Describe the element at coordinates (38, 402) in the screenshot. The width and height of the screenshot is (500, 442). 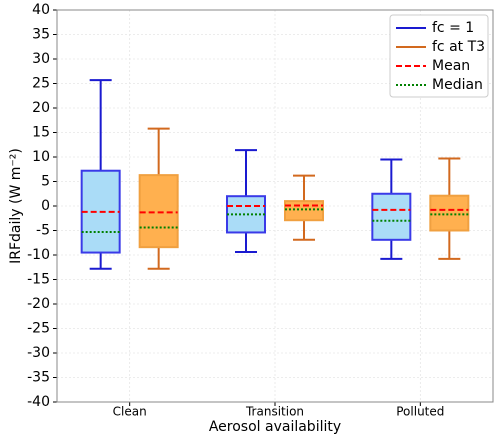
I see `y-tick-label: -40` at that location.